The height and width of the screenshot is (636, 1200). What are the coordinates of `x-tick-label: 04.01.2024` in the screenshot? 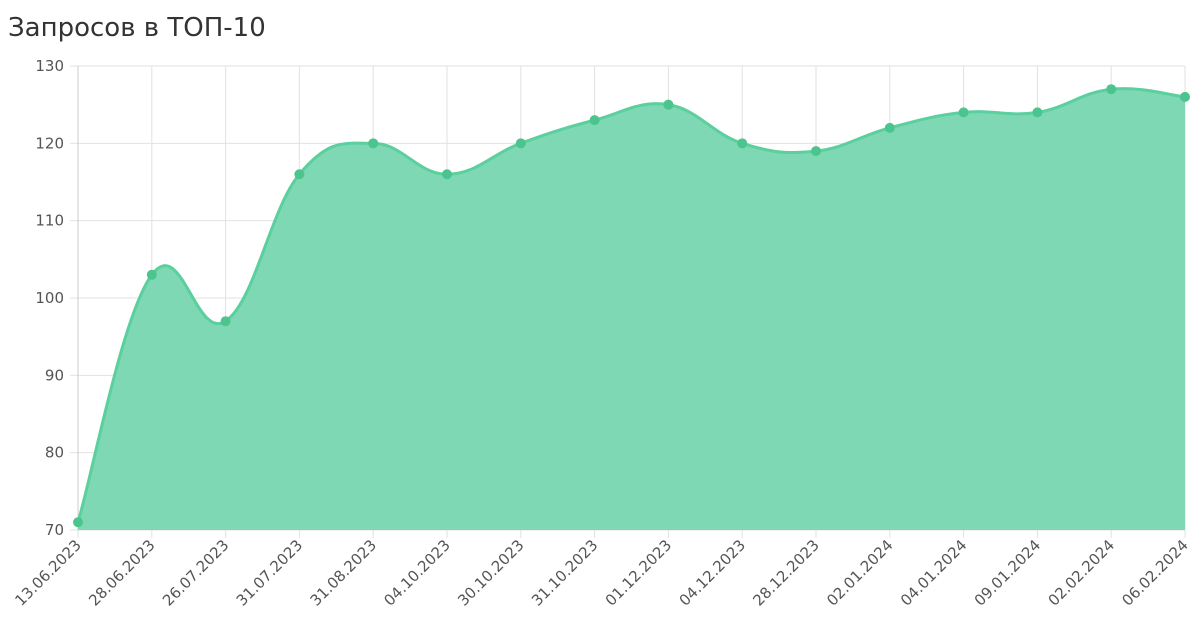 It's located at (933, 572).